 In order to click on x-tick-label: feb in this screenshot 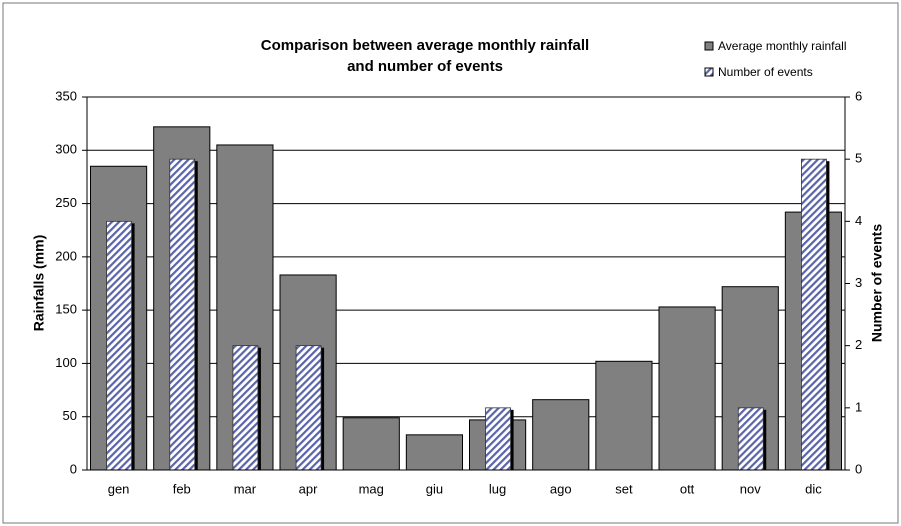, I will do `click(182, 488)`.